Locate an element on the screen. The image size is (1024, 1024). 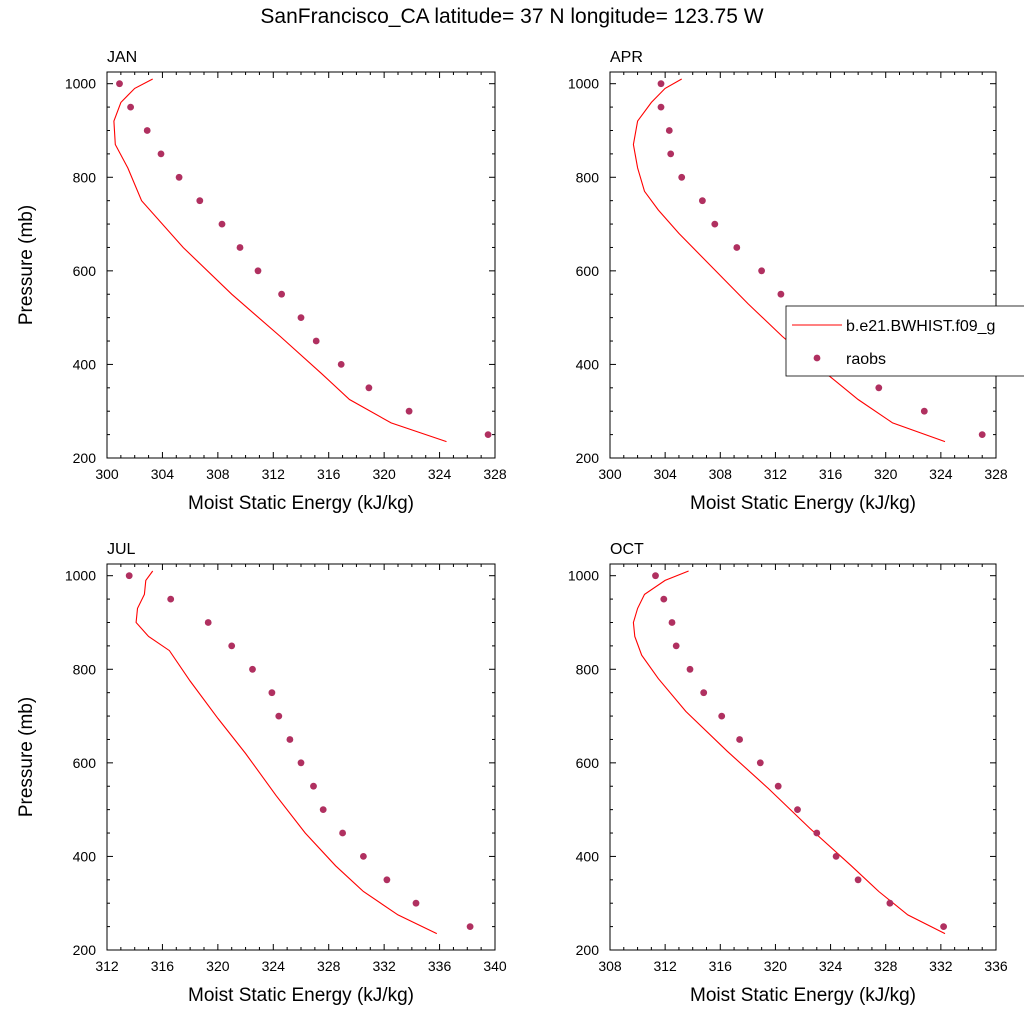
legend-box is located at coordinates (904, 341).